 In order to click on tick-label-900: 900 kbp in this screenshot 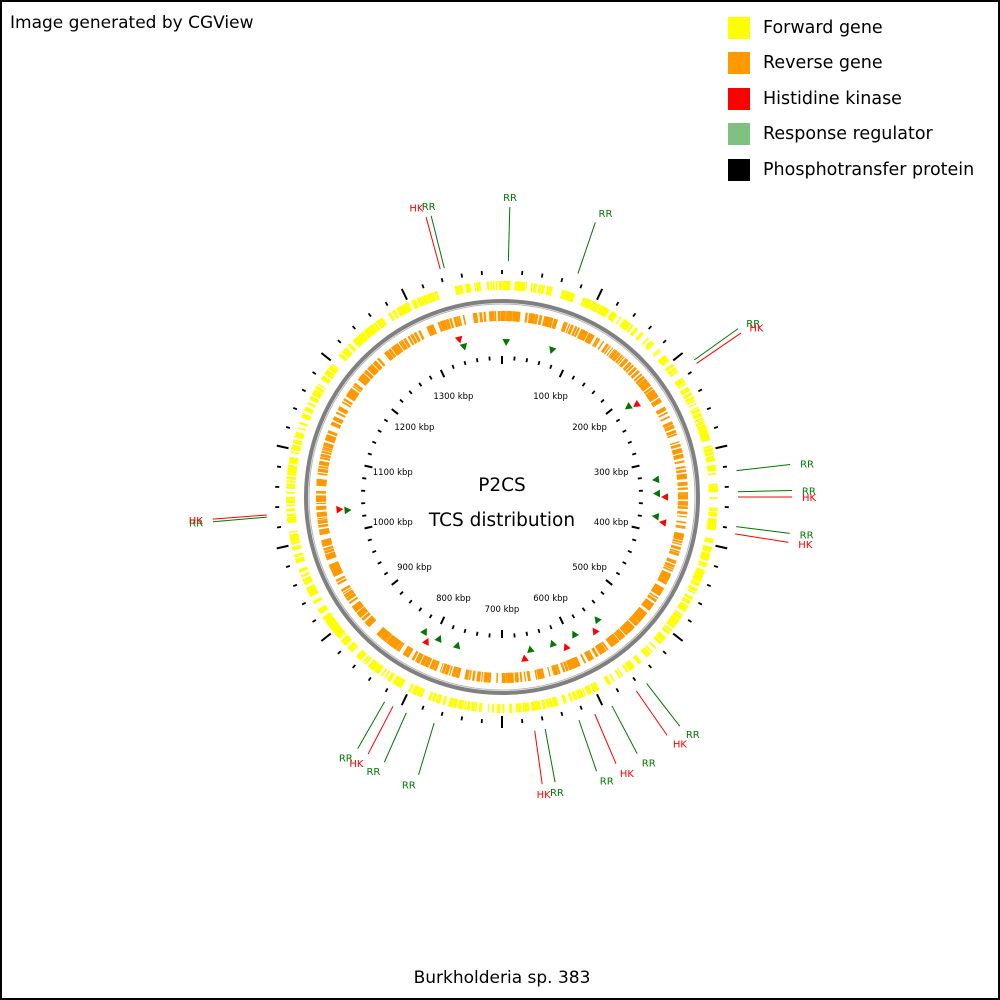, I will do `click(414, 568)`.